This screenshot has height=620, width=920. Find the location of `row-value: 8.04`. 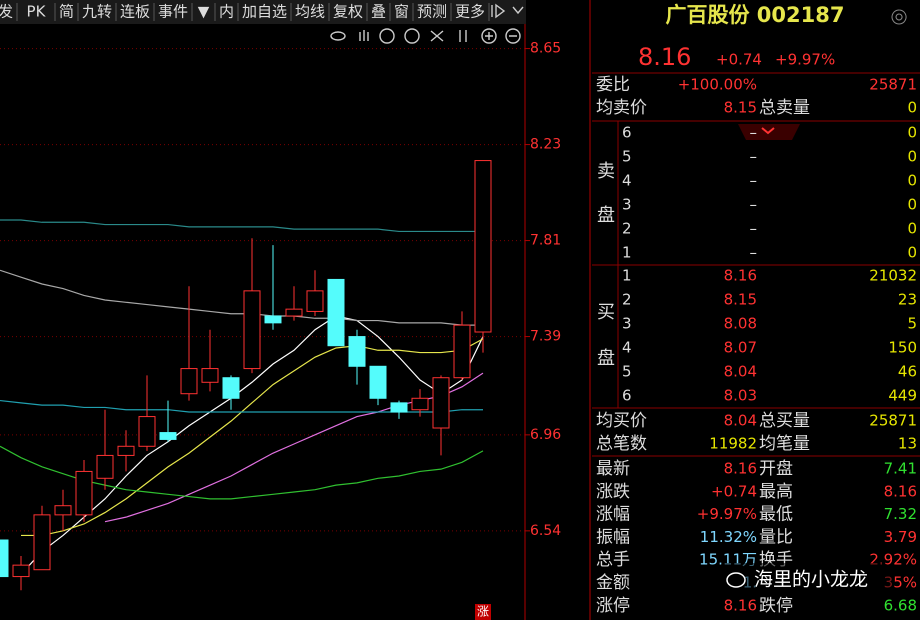

row-value: 8.04 is located at coordinates (740, 421).